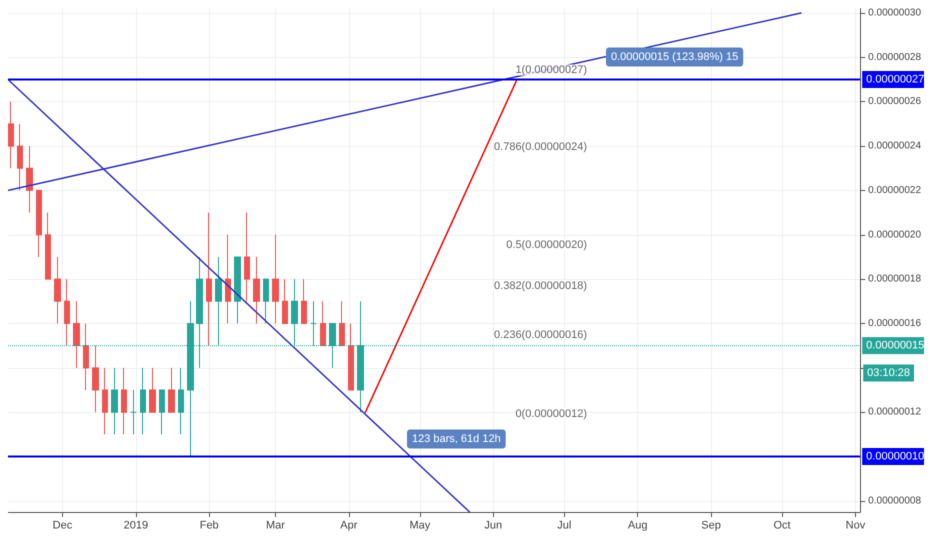  Describe the element at coordinates (888, 373) in the screenshot. I see `text: 03:10:28` at that location.